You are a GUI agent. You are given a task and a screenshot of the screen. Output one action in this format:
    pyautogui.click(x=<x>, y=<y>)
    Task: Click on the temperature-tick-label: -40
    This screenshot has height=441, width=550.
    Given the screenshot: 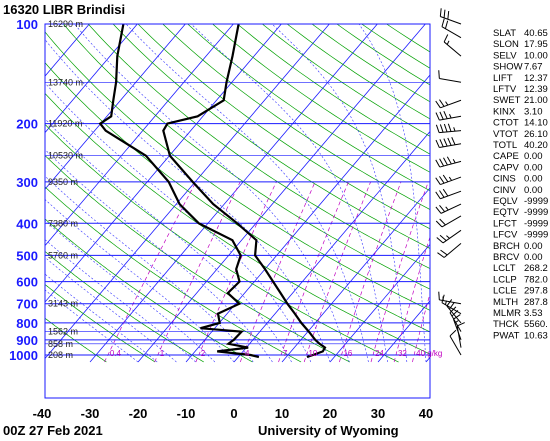 What is the action you would take?
    pyautogui.click(x=42, y=413)
    